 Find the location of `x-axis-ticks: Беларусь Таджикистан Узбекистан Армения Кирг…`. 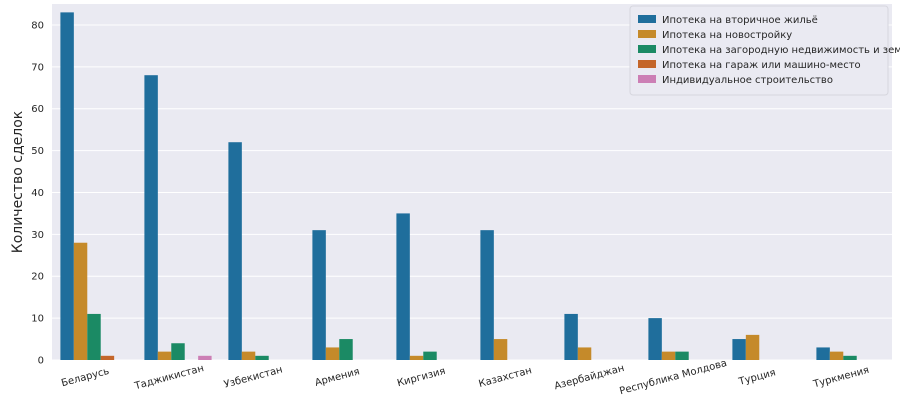

x-axis-ticks: Беларусь Таджикистан Узбекистан Армения Кирг… is located at coordinates (465, 377).